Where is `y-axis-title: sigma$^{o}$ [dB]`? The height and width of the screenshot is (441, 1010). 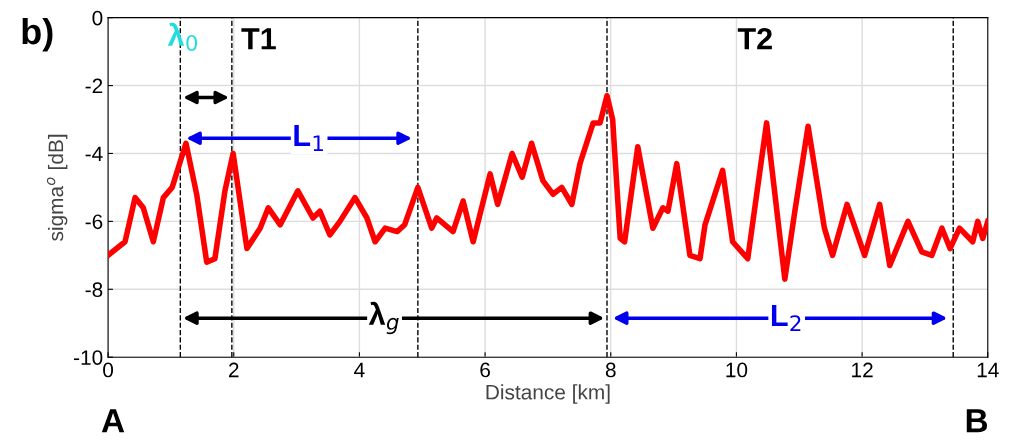 y-axis-title: sigma$^{o}$ [dB] is located at coordinates (57, 187).